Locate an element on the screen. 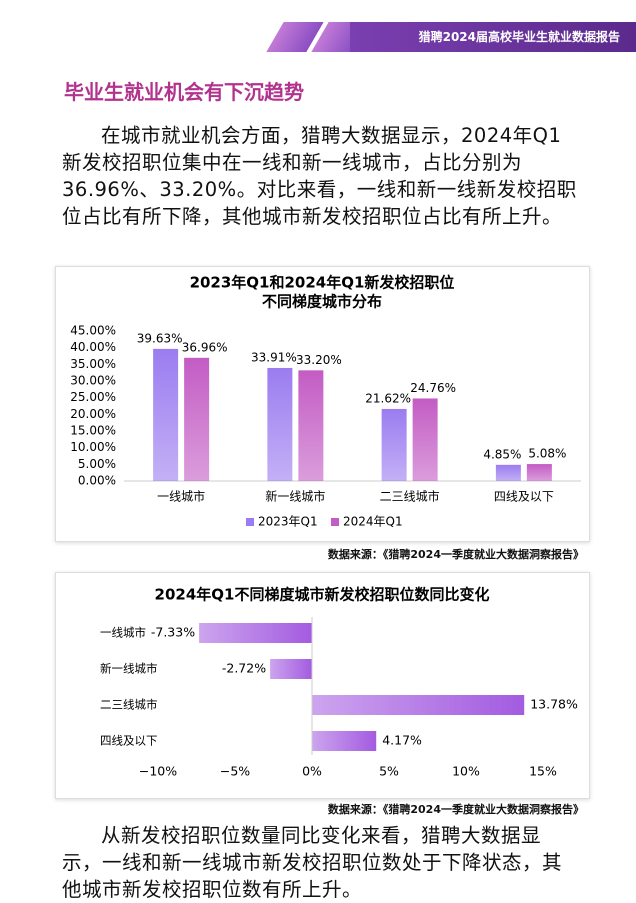 Image resolution: width=636 pixels, height=903 pixels. y-tick-label: 0.00% is located at coordinates (97, 481).